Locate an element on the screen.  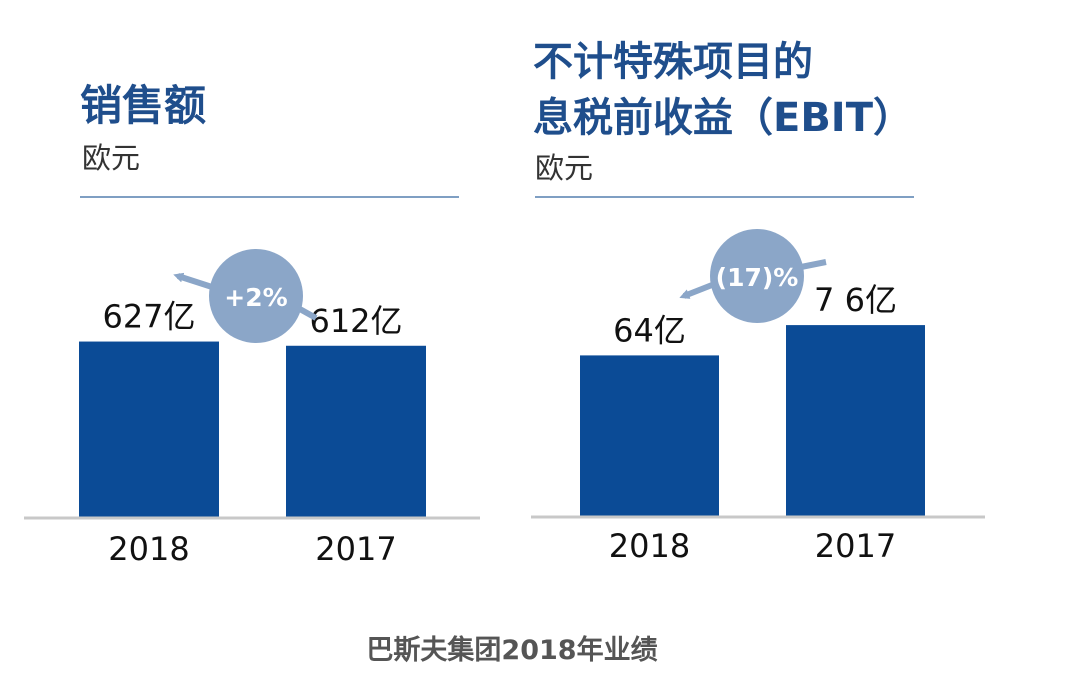
sales-change-badge: +2% is located at coordinates (245, 296).